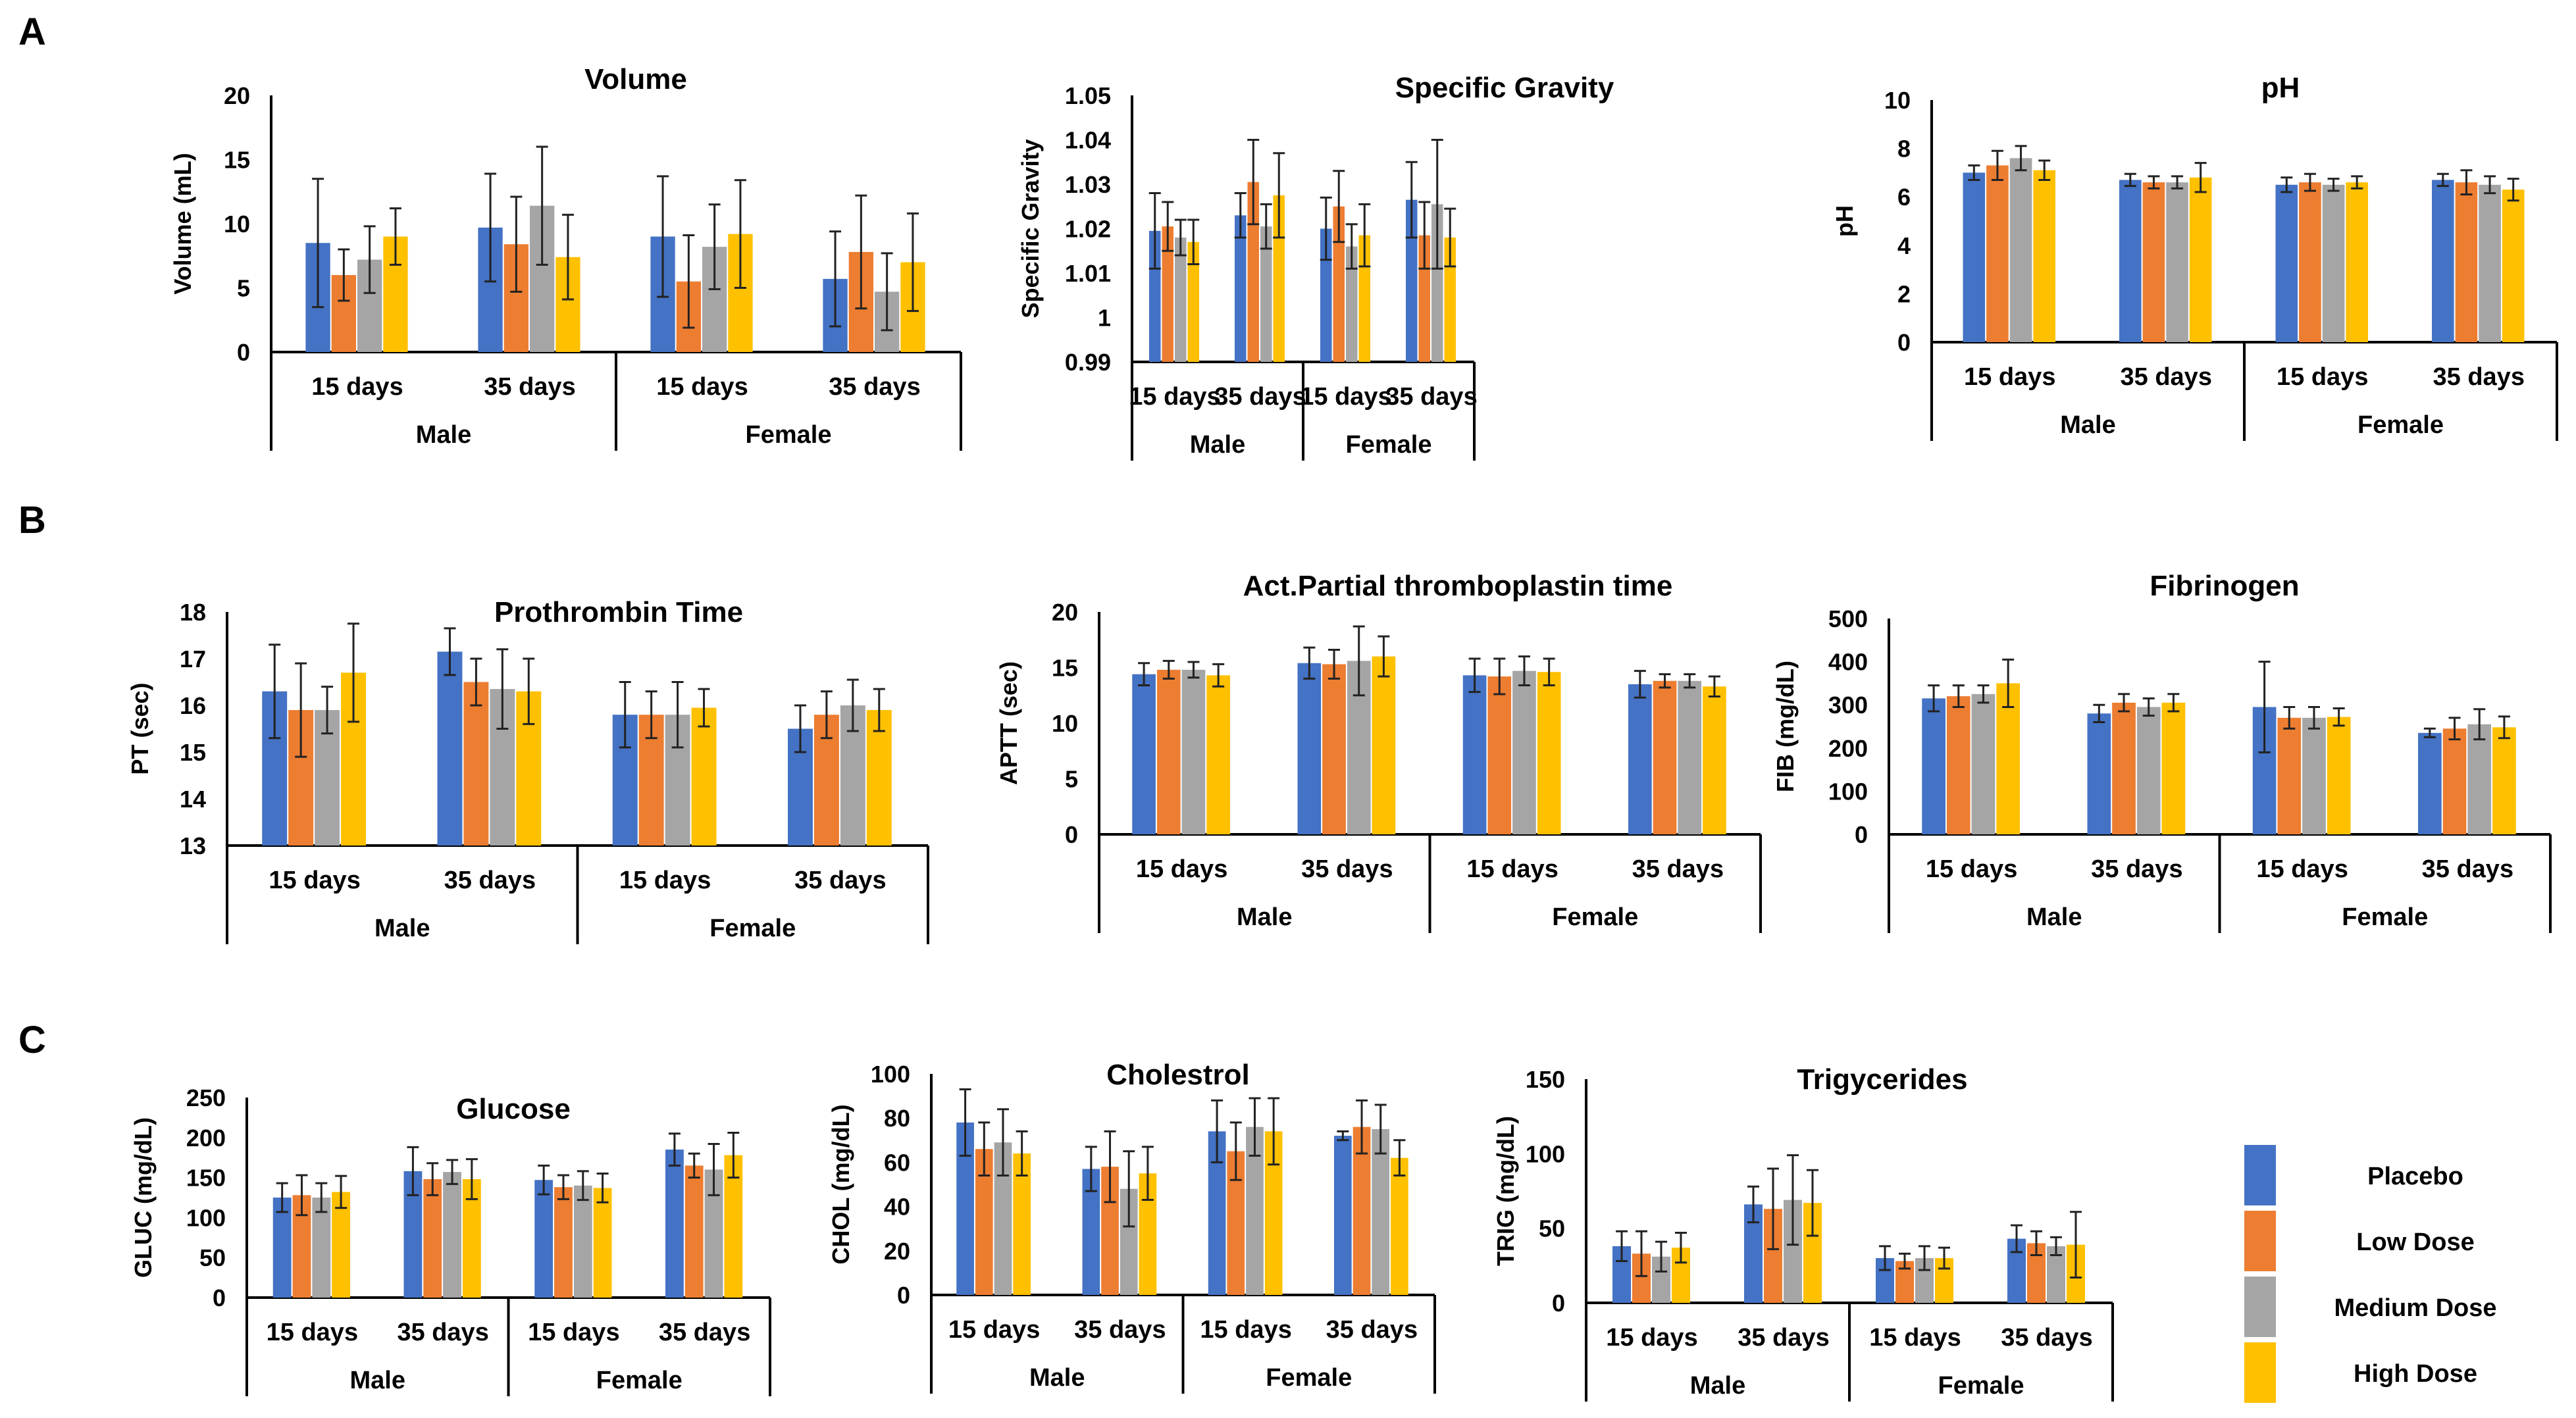 The height and width of the screenshot is (1418, 2576). I want to click on y-tick-label: 2, so click(1904, 293).